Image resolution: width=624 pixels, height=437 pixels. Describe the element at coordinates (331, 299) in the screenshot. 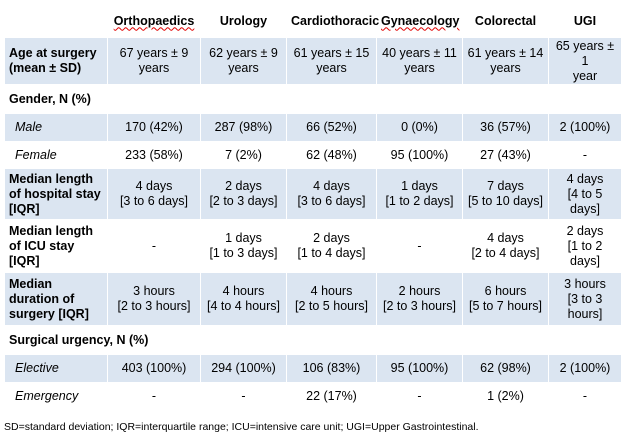

I see `cell-duration-cardiothoracic: 4 hours [2 to 5 hours]` at that location.